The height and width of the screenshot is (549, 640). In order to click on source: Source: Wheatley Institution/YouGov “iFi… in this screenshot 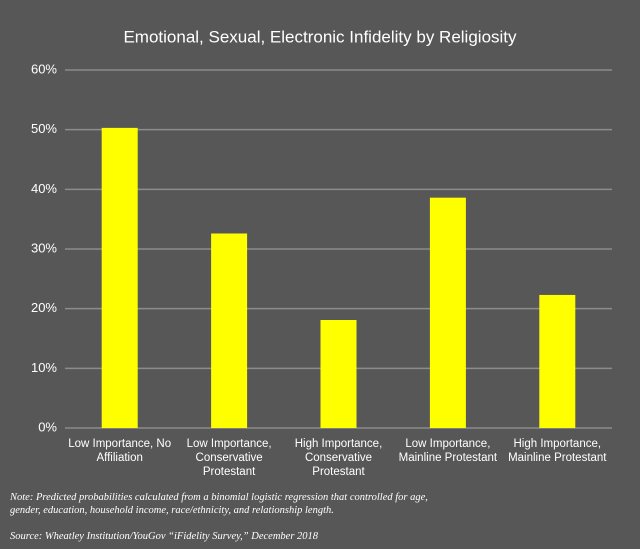, I will do `click(164, 536)`.